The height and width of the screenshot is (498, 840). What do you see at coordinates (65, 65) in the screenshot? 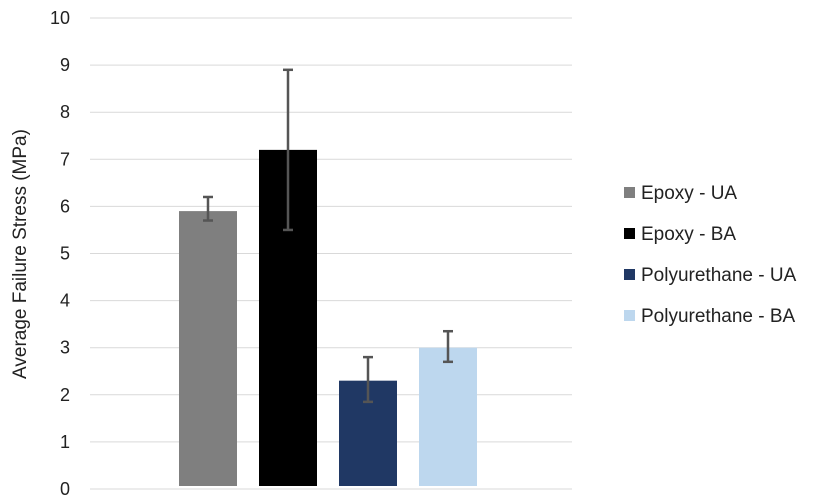
I see `y-tick-label: 9` at bounding box center [65, 65].